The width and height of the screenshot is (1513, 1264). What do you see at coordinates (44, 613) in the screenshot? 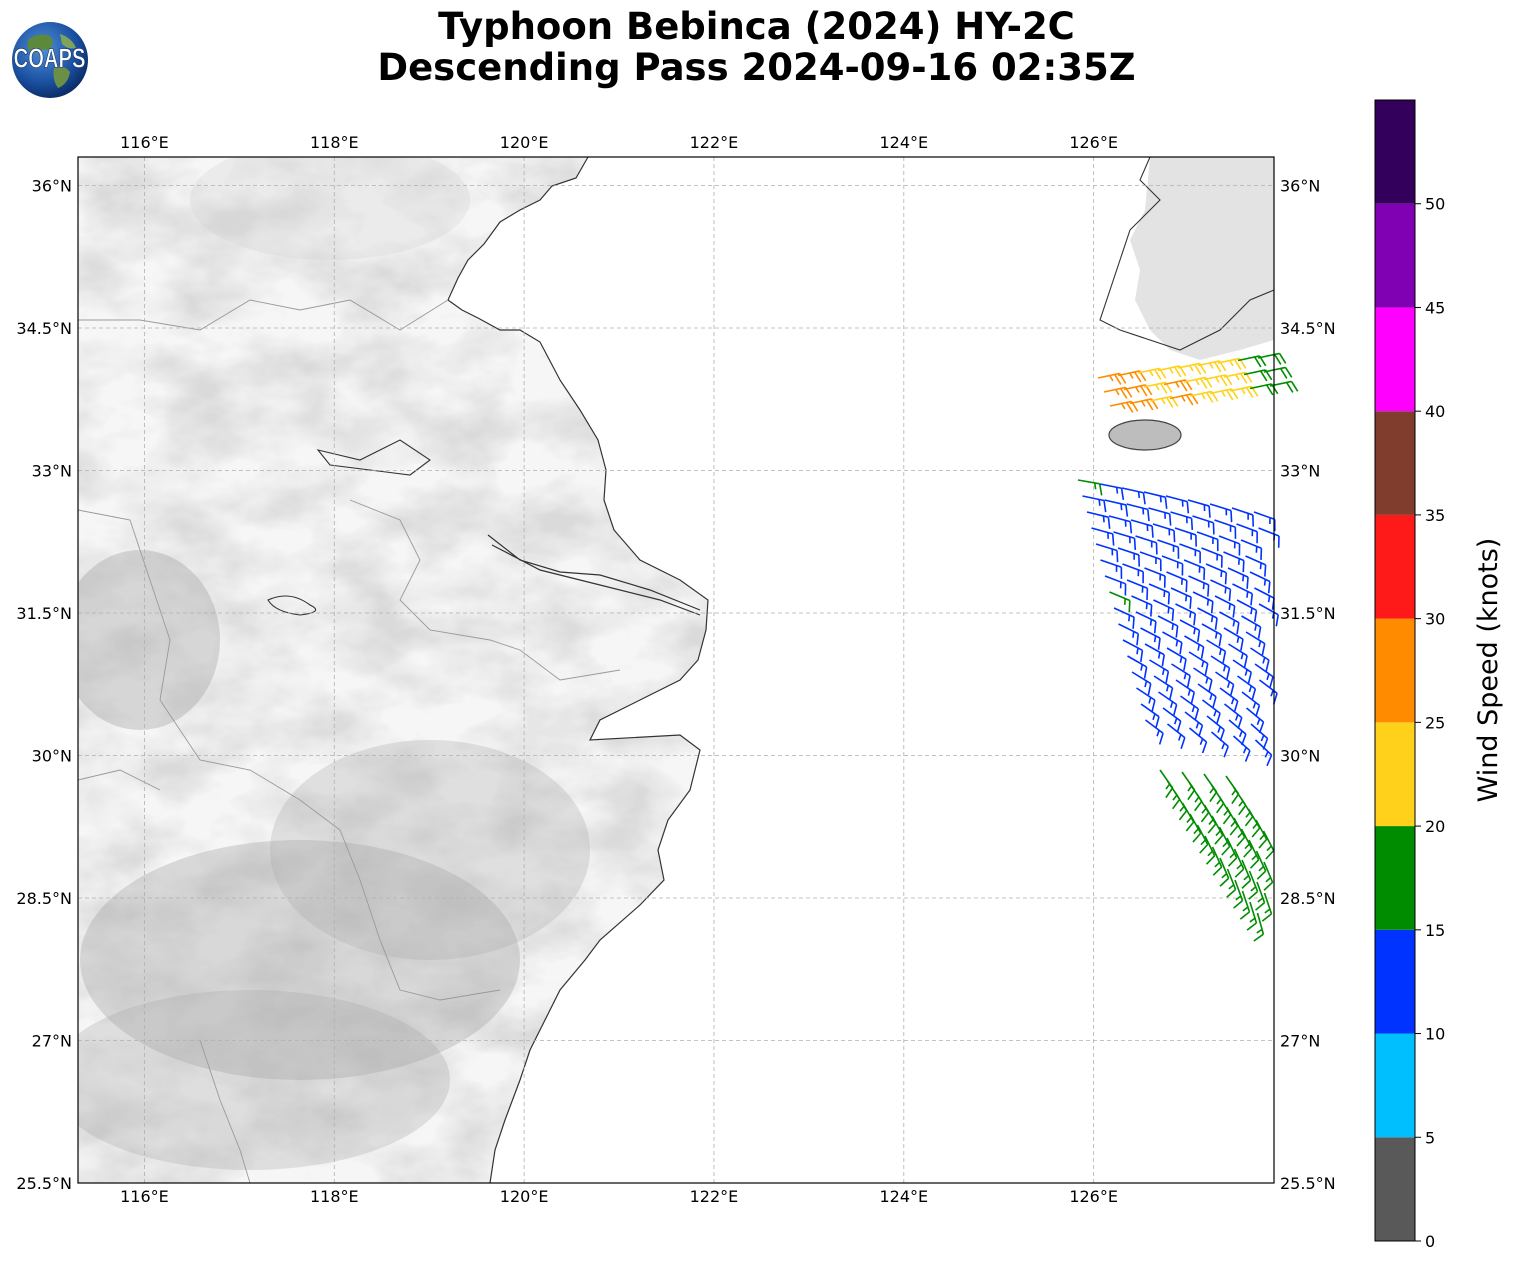
I see `lat-tick-left: 31.5°N` at bounding box center [44, 613].